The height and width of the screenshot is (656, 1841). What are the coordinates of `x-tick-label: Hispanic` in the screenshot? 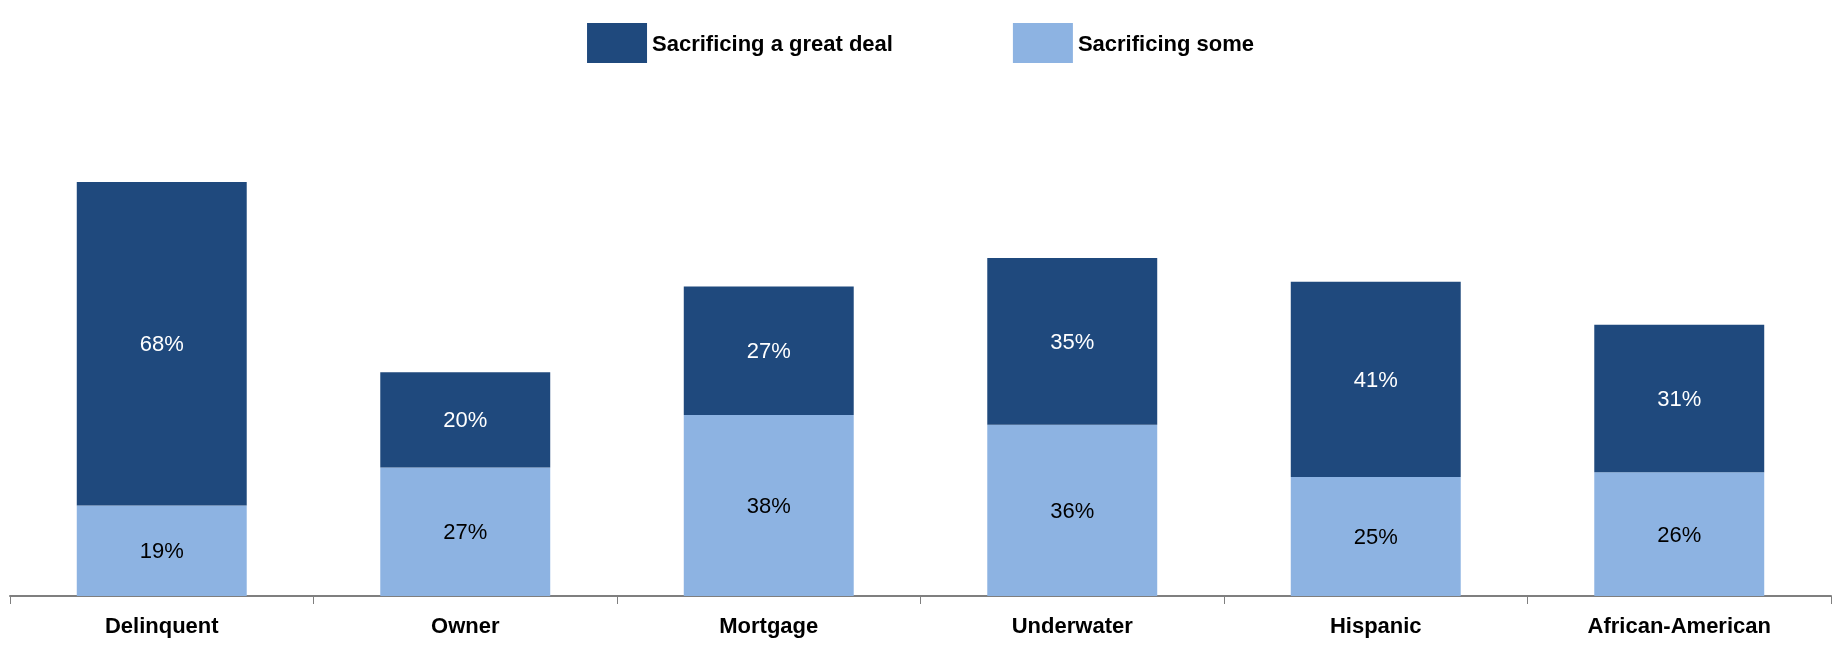 It's located at (1375, 625).